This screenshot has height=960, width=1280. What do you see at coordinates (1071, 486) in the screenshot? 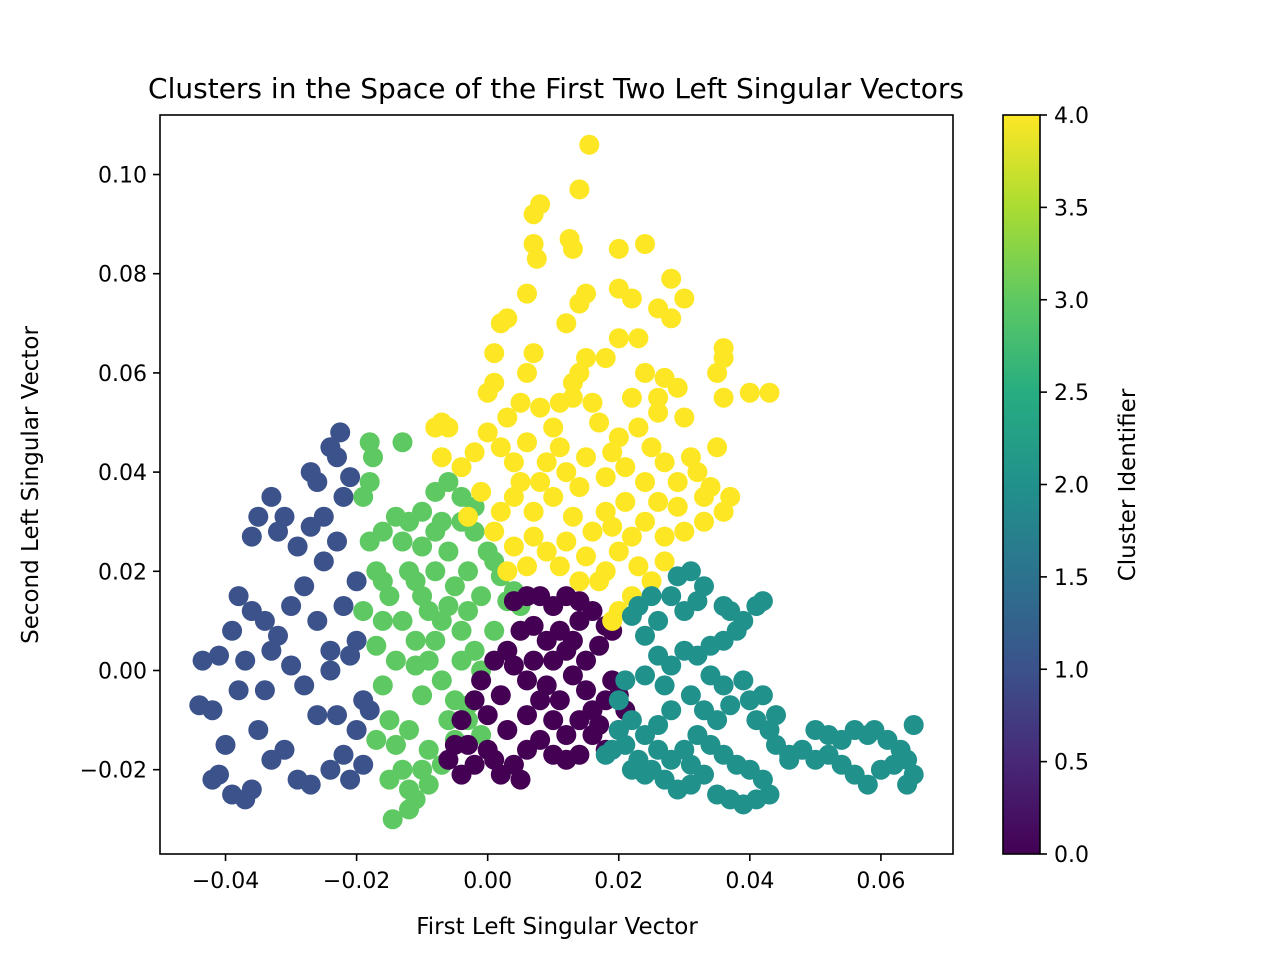
I see `colorbar-tick-label: 2.0` at bounding box center [1071, 486].